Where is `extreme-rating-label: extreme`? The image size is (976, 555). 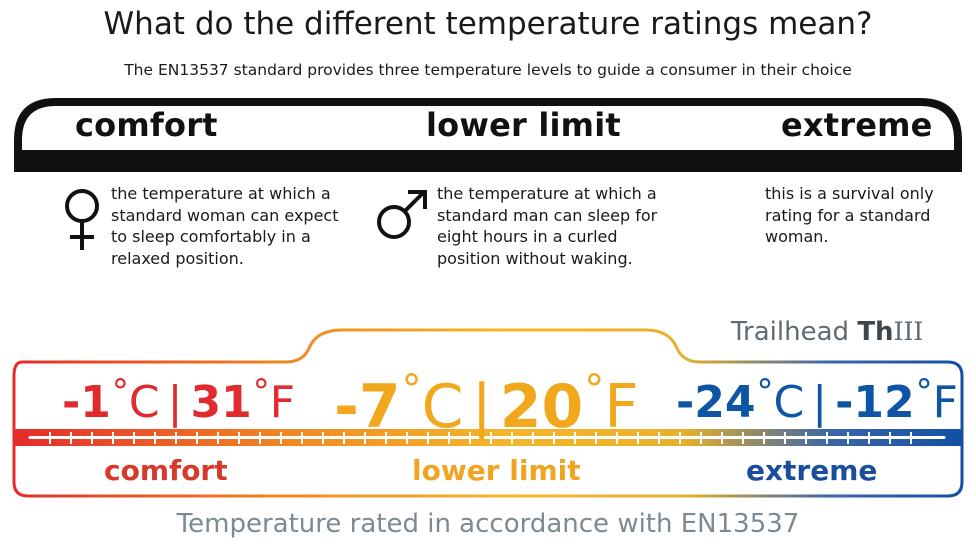
extreme-rating-label: extreme is located at coordinates (812, 470).